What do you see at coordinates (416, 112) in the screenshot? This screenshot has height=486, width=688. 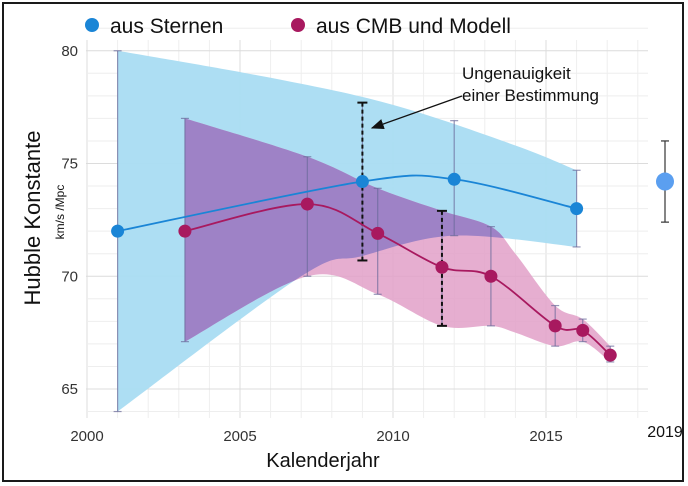 I see `annotation-arrow` at bounding box center [416, 112].